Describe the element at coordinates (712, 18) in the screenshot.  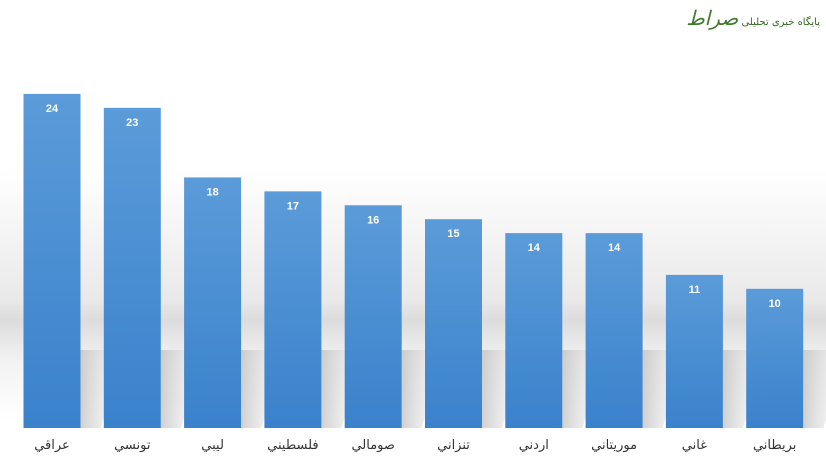
I see `watermark-logo-text: صراط` at that location.